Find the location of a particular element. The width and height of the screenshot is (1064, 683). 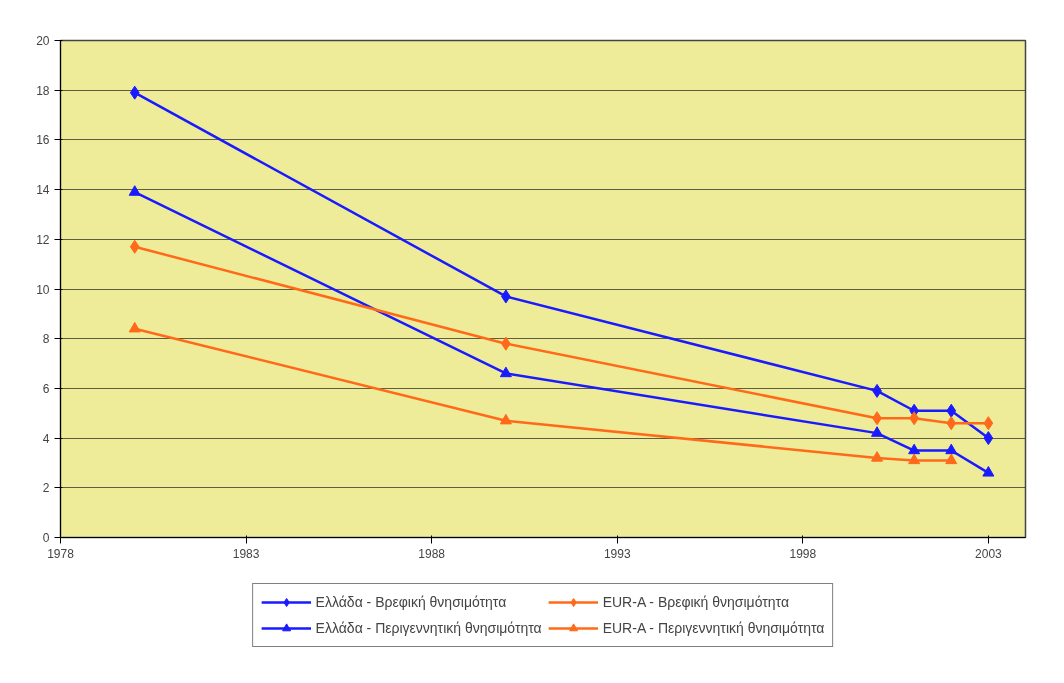

y-tick-label: 6 is located at coordinates (46, 388).